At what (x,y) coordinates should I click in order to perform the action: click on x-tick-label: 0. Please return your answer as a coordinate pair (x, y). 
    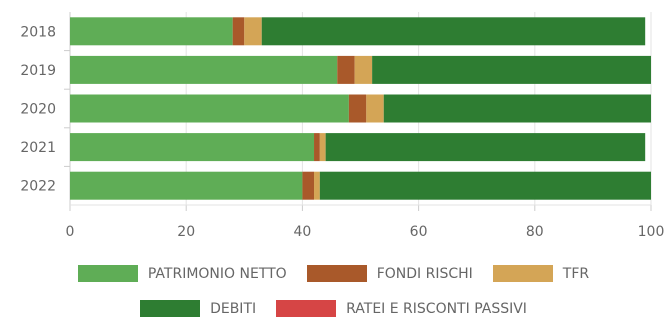
    Looking at the image, I should click on (70, 232).